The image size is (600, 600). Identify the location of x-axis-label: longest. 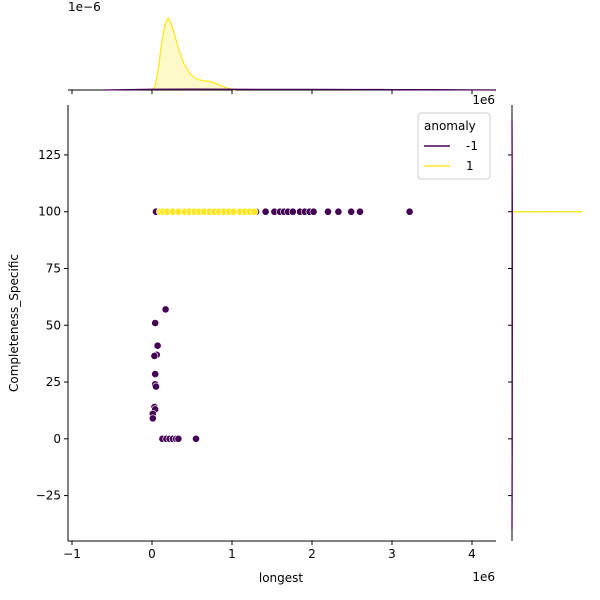
(281, 578).